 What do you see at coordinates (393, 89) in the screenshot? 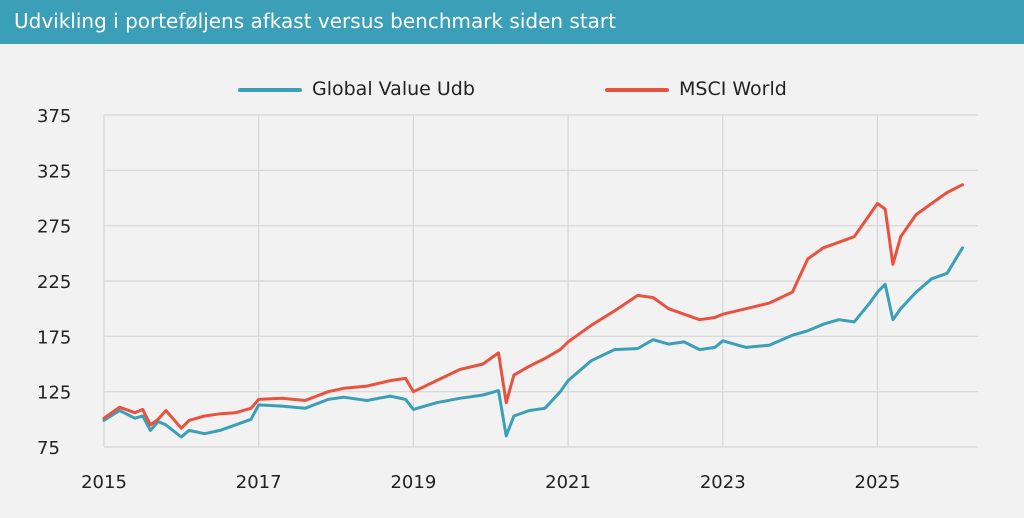
I see `legend-label-global-value: Global Value Udb` at bounding box center [393, 89].